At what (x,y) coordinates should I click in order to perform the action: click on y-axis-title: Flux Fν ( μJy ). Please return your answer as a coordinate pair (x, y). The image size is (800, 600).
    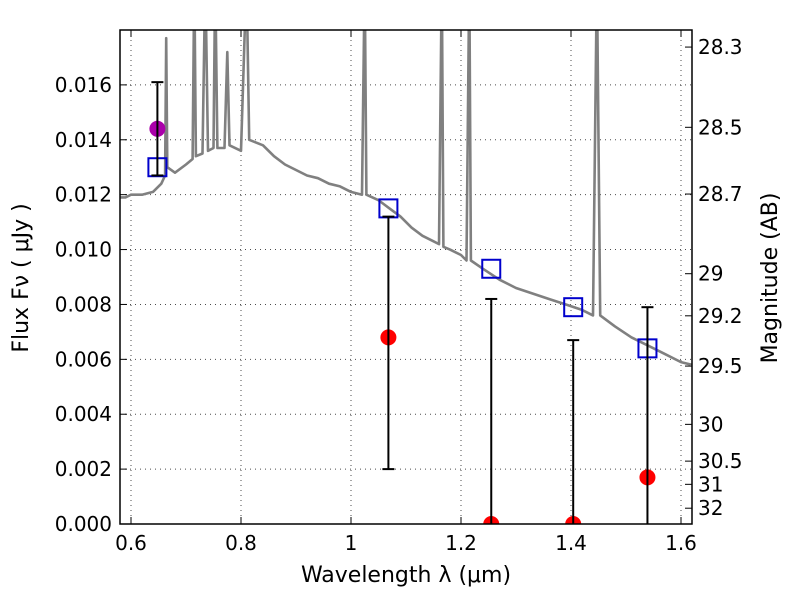
    Looking at the image, I should click on (21, 277).